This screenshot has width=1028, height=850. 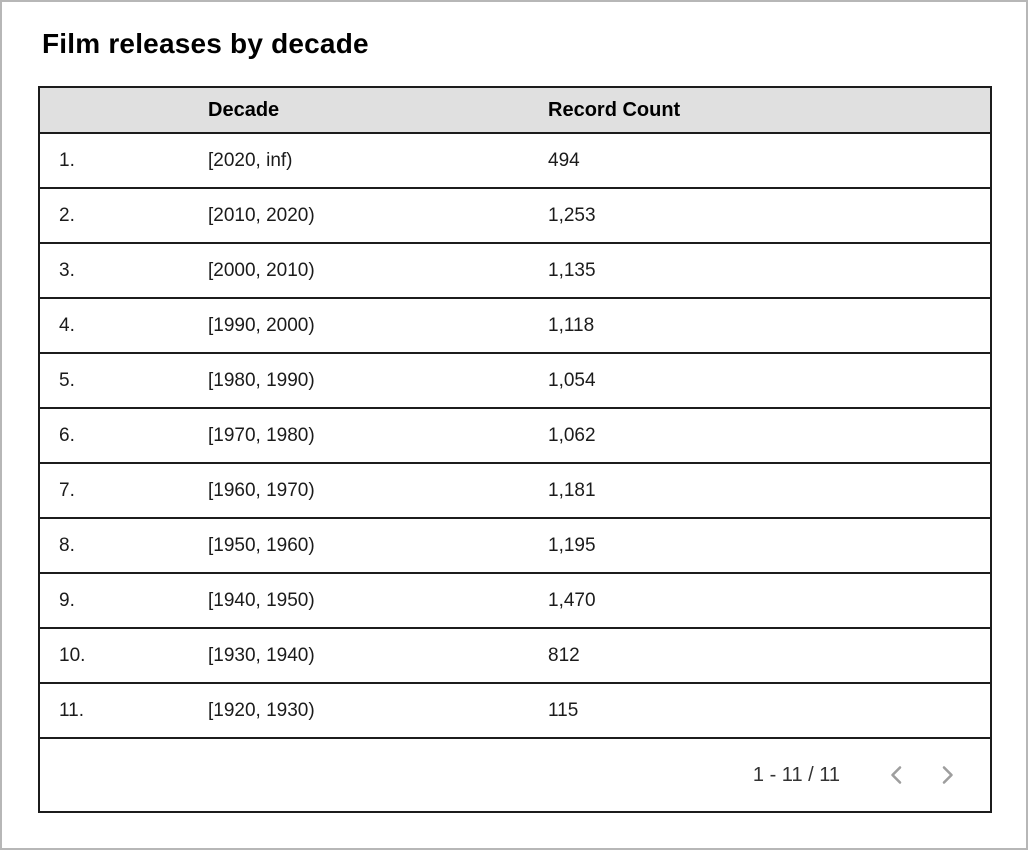 I want to click on row-number: 5., so click(x=123, y=381).